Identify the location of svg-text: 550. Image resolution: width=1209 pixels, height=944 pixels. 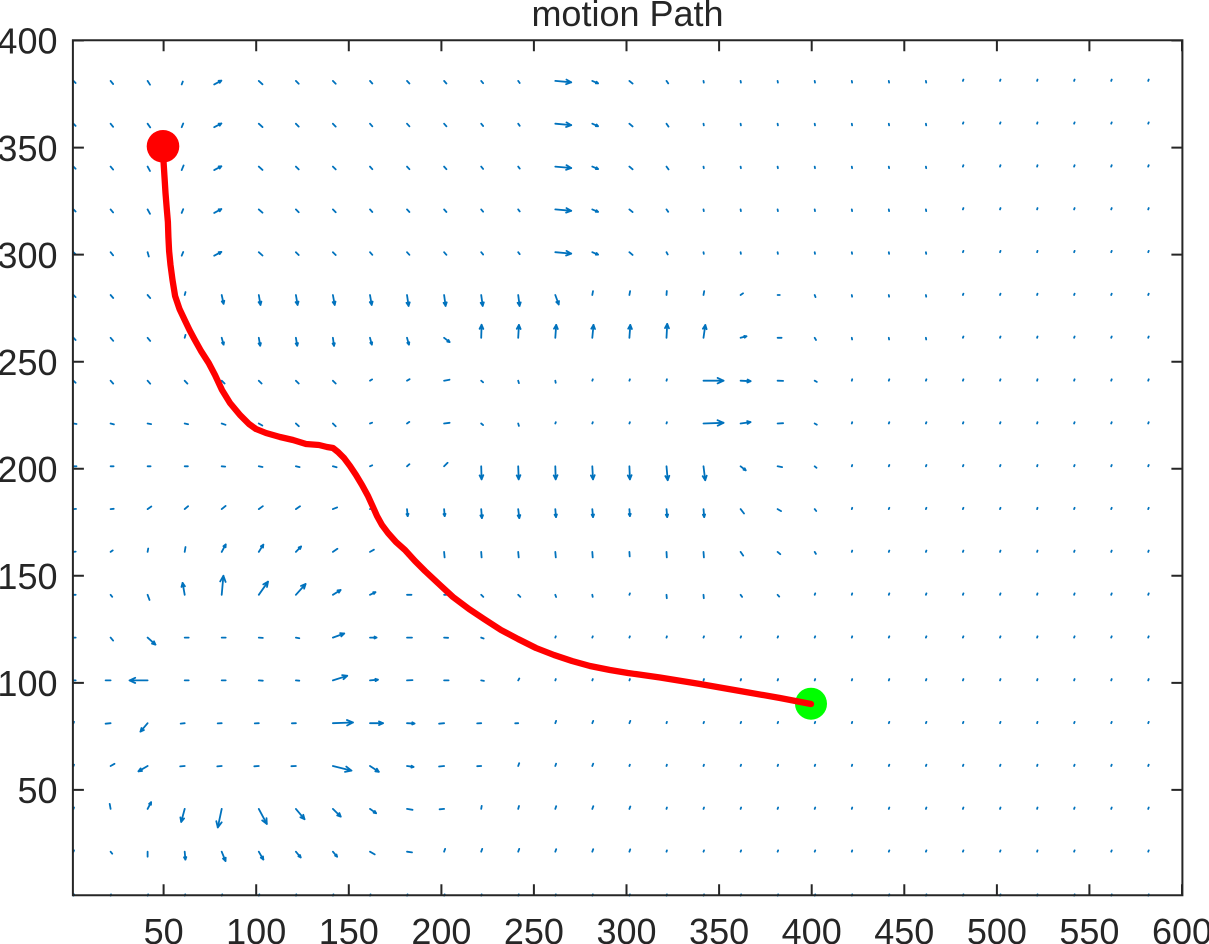
(1089, 927).